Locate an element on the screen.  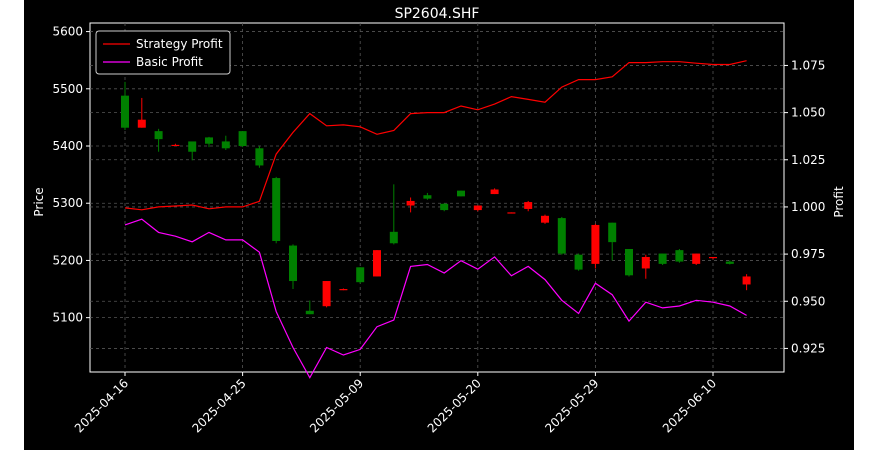
right-axis-label: Profit is located at coordinates (839, 202).